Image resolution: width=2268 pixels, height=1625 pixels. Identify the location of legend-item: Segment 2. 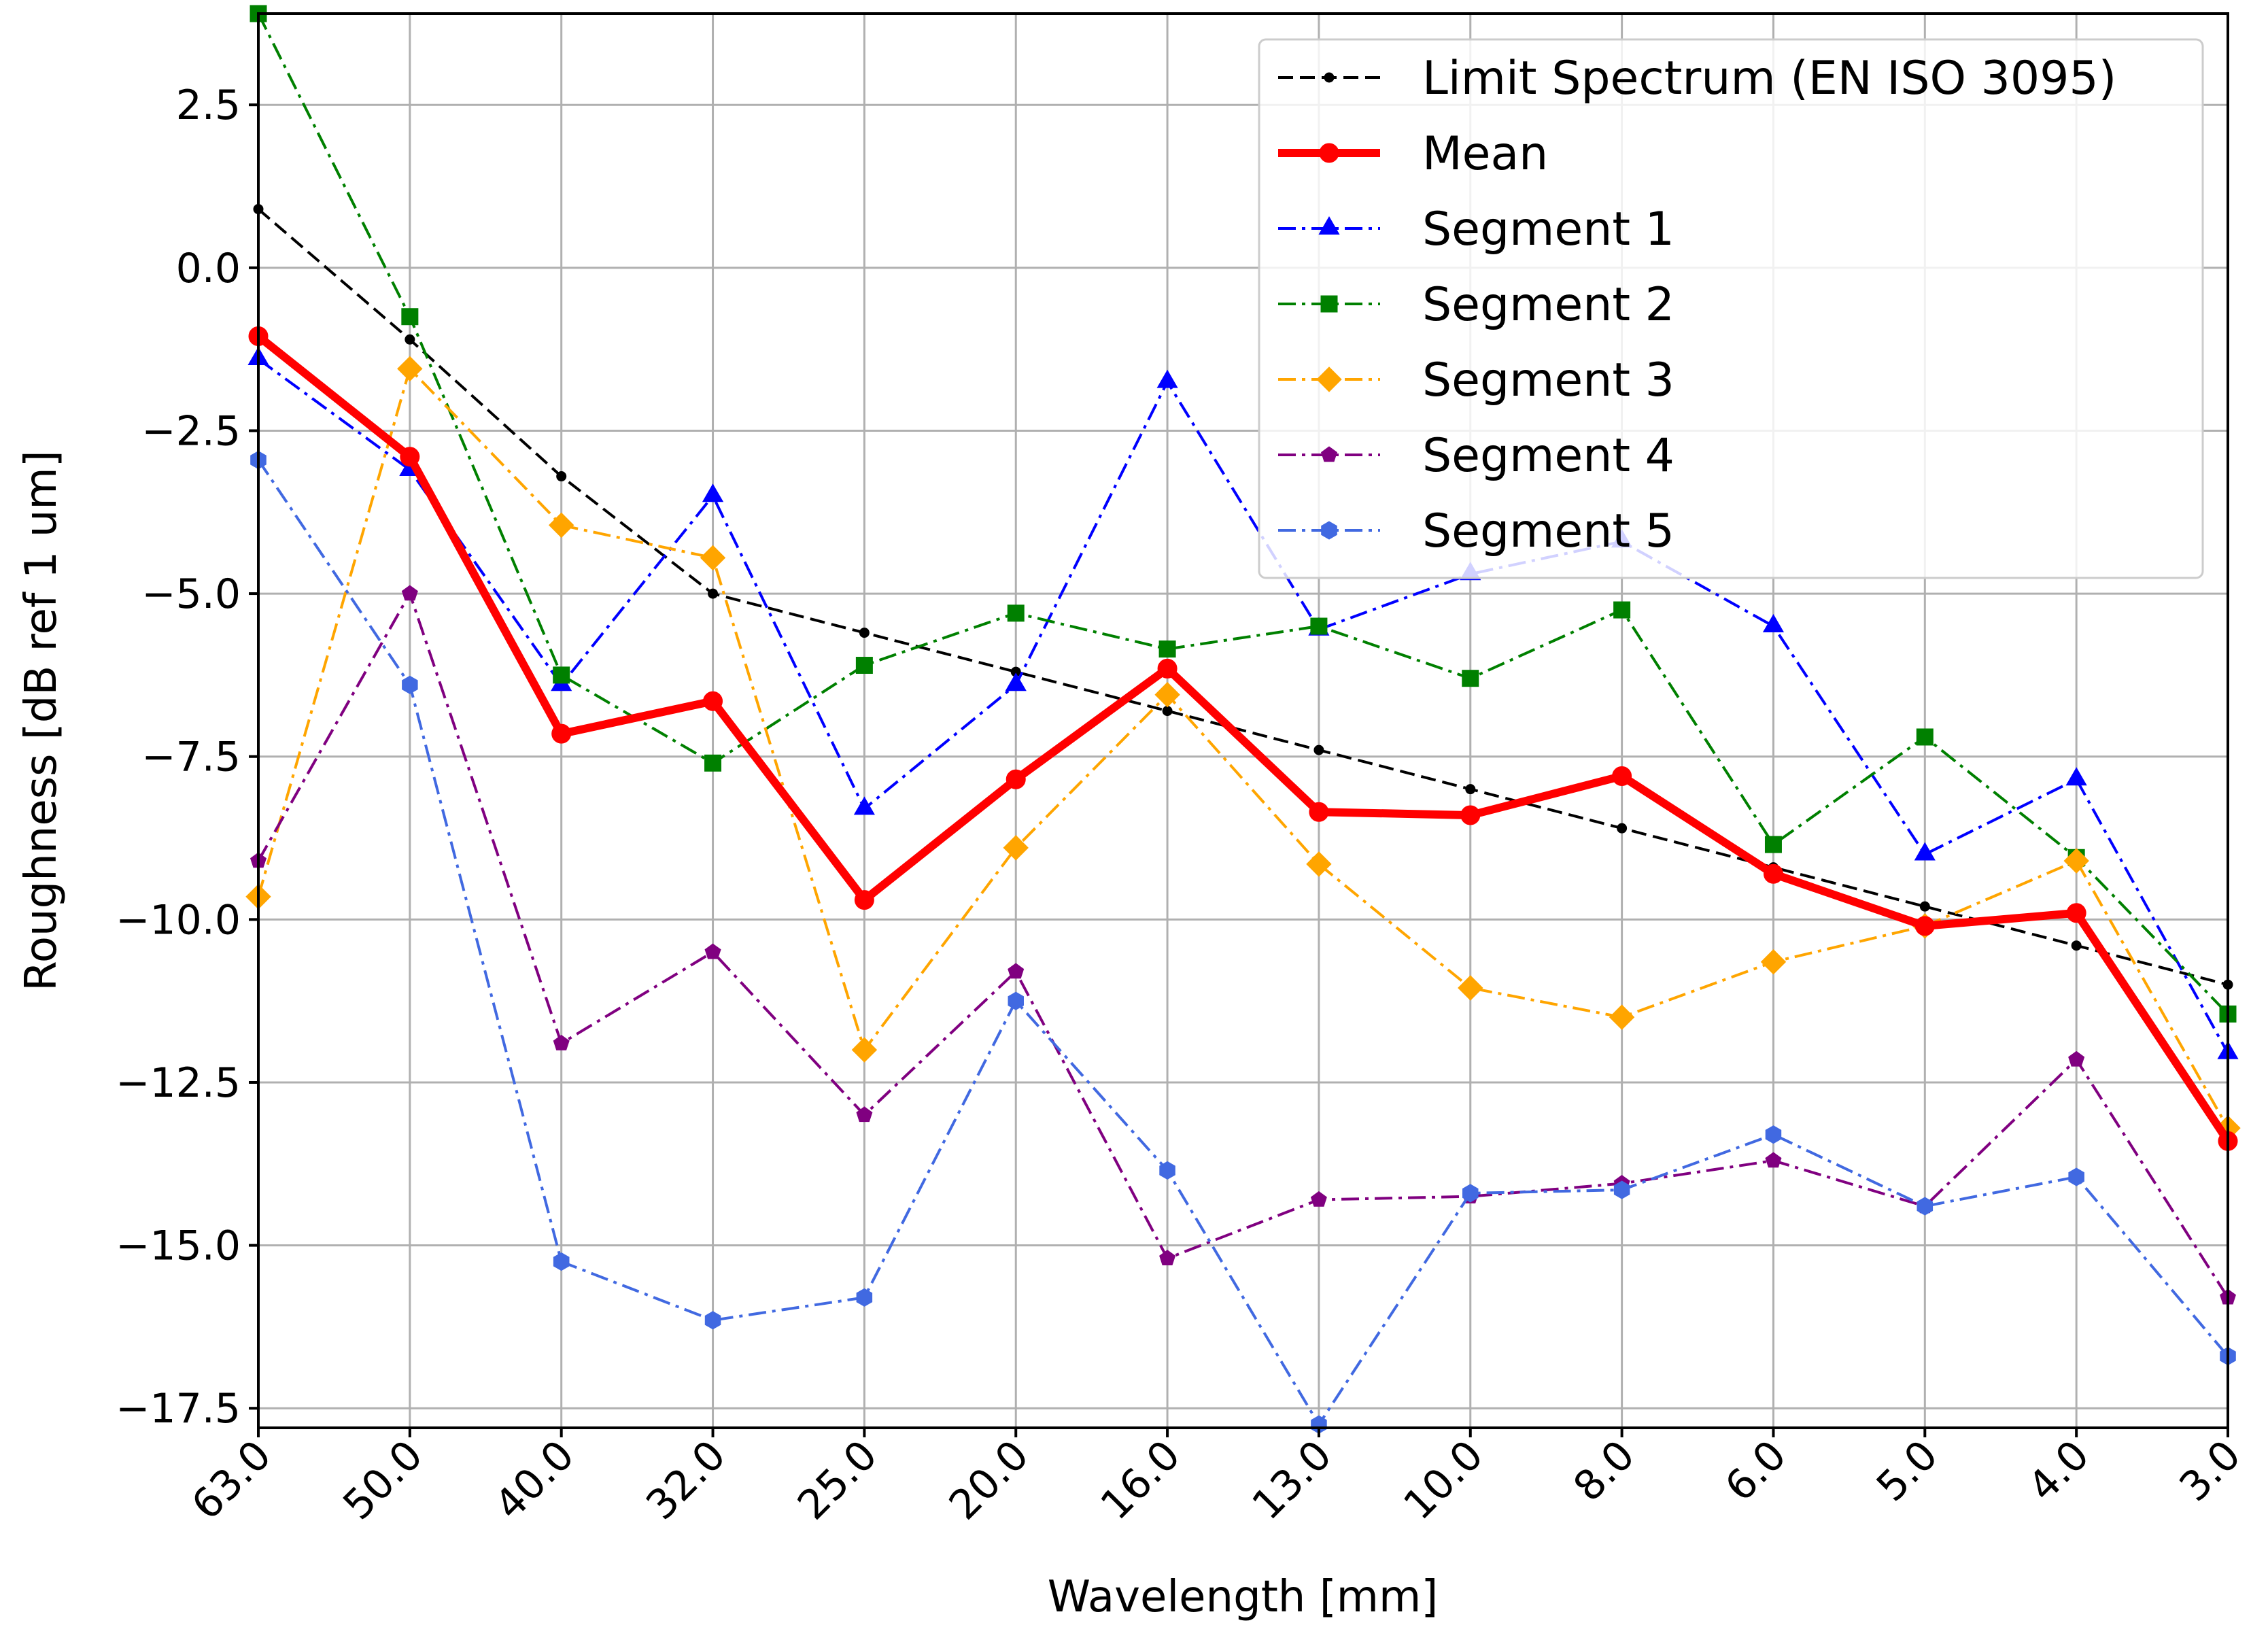
(1476, 305).